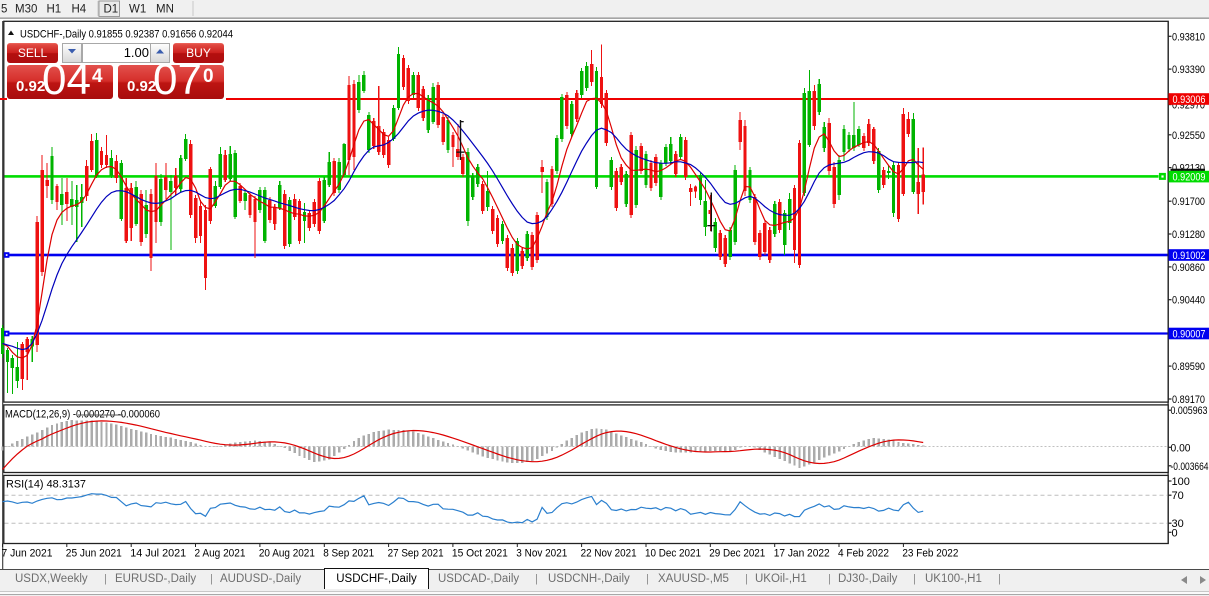 The width and height of the screenshot is (1209, 596). I want to click on svg-text: 22 Nov 2021, so click(609, 554).